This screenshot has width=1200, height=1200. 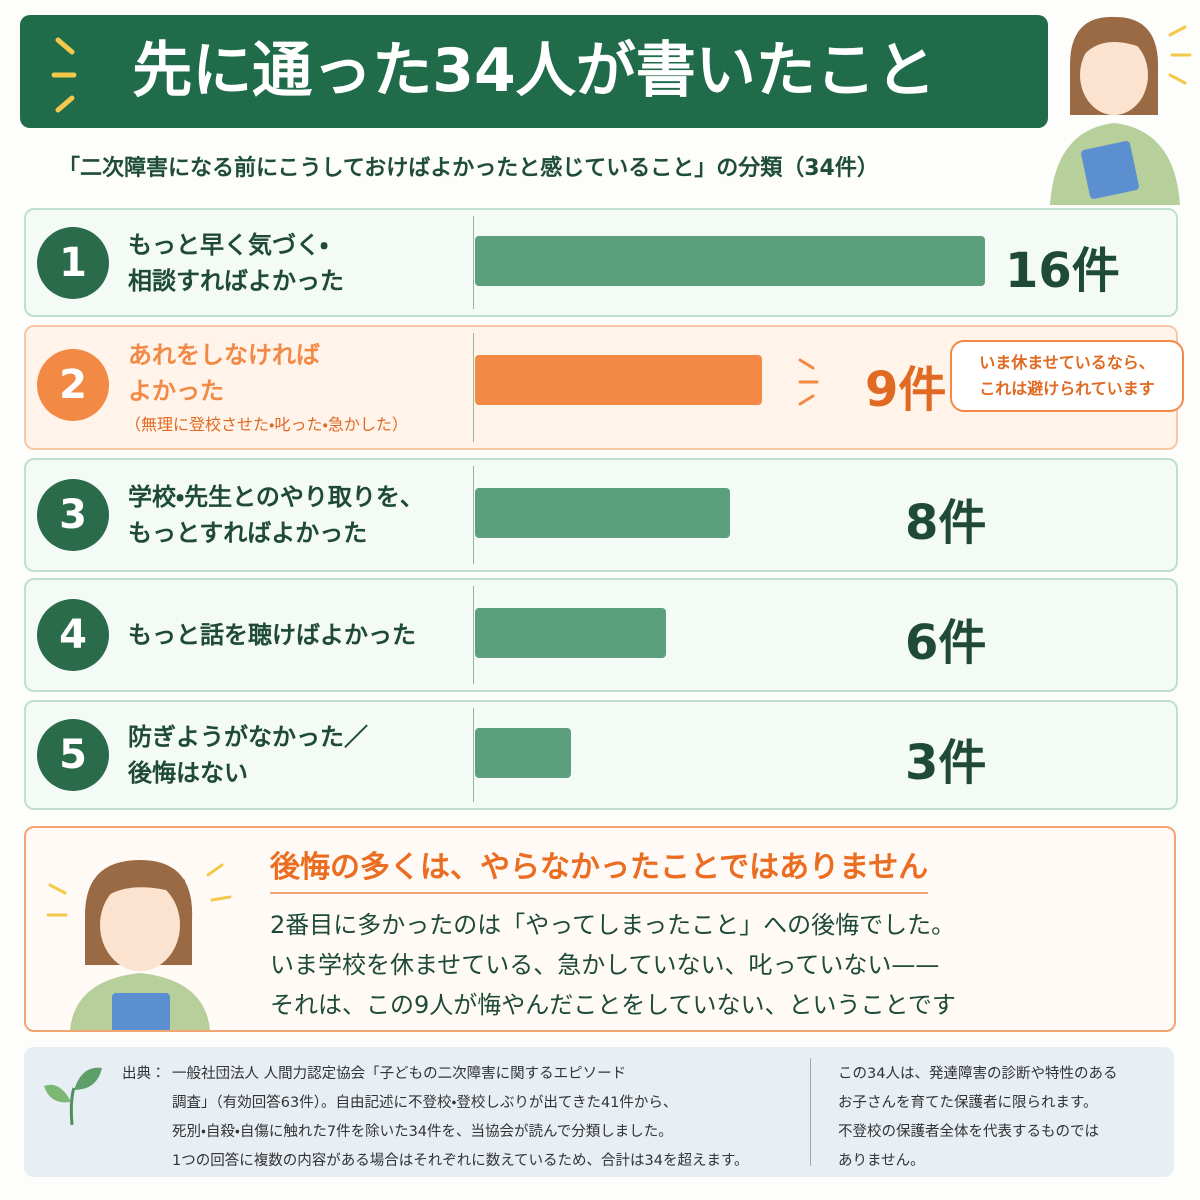 What do you see at coordinates (73, 755) in the screenshot?
I see `rank-badge: 5` at bounding box center [73, 755].